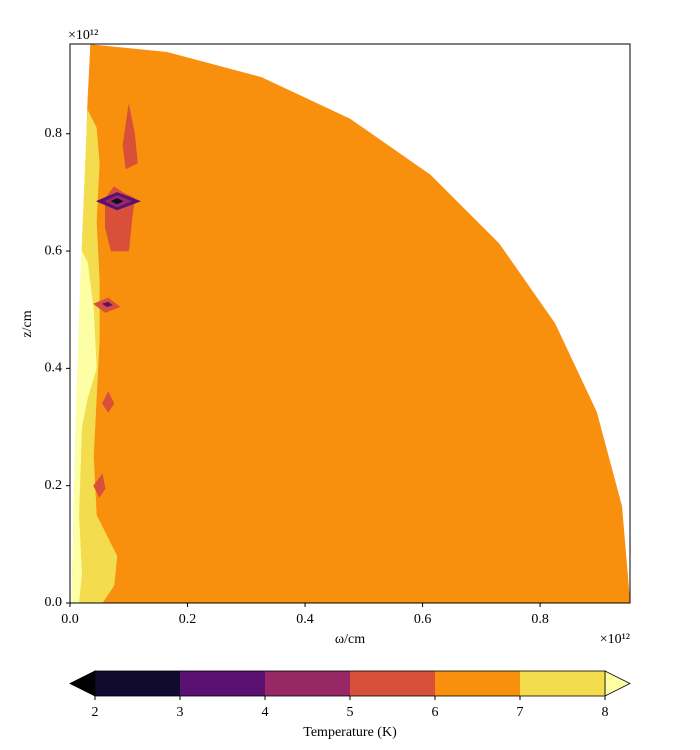 This screenshot has width=700, height=750. I want to click on y-tick-label: 0.4, so click(54, 368).